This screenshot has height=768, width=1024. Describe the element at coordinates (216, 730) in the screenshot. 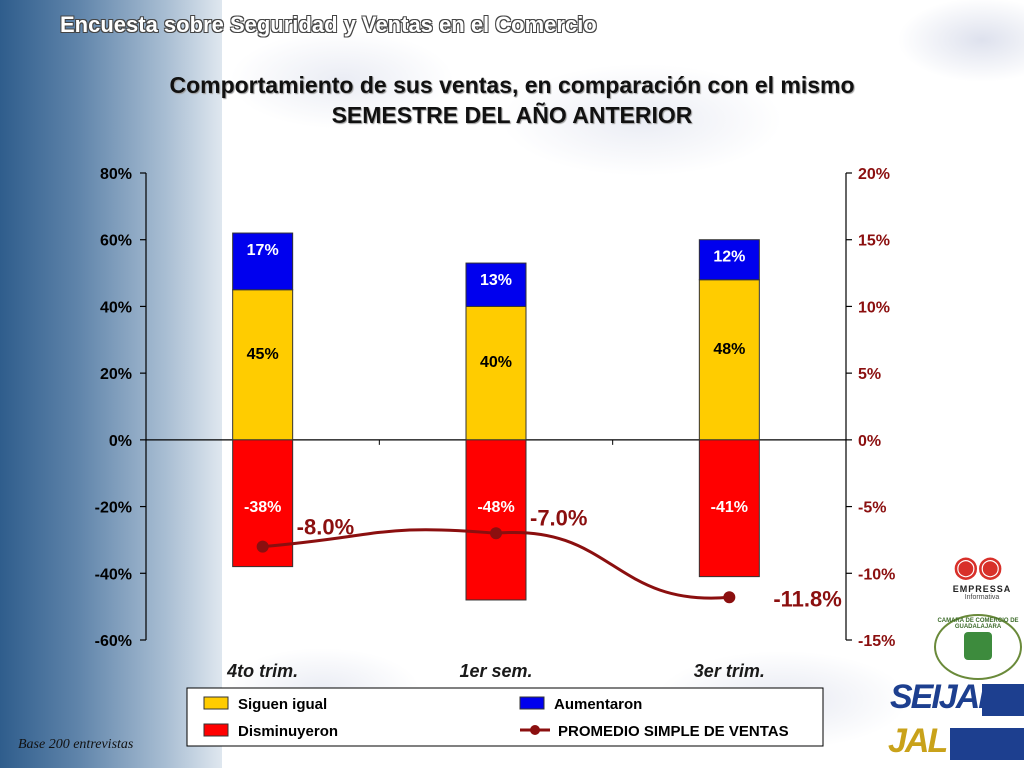

I see `legend-item-disminuyeron-swatch` at that location.